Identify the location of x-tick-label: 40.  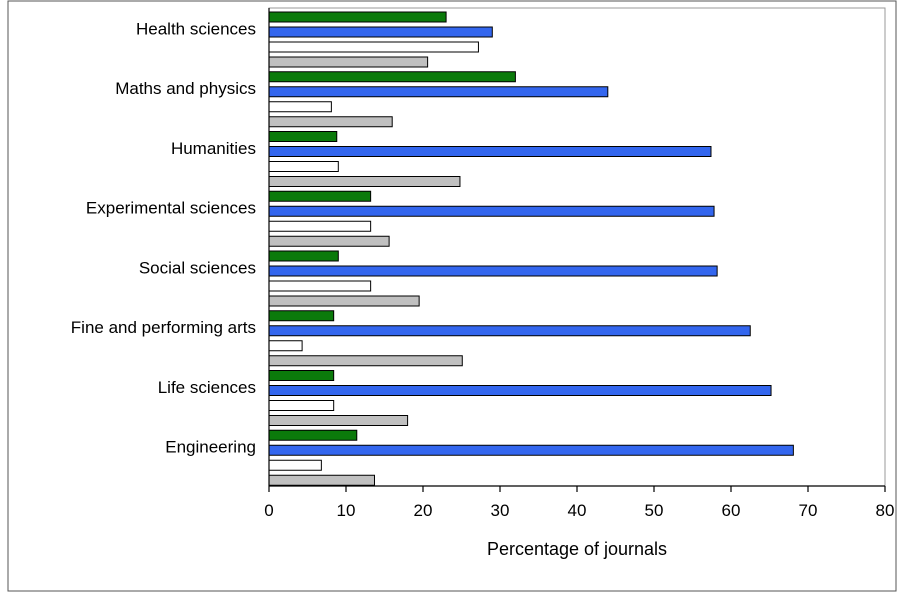
(577, 510).